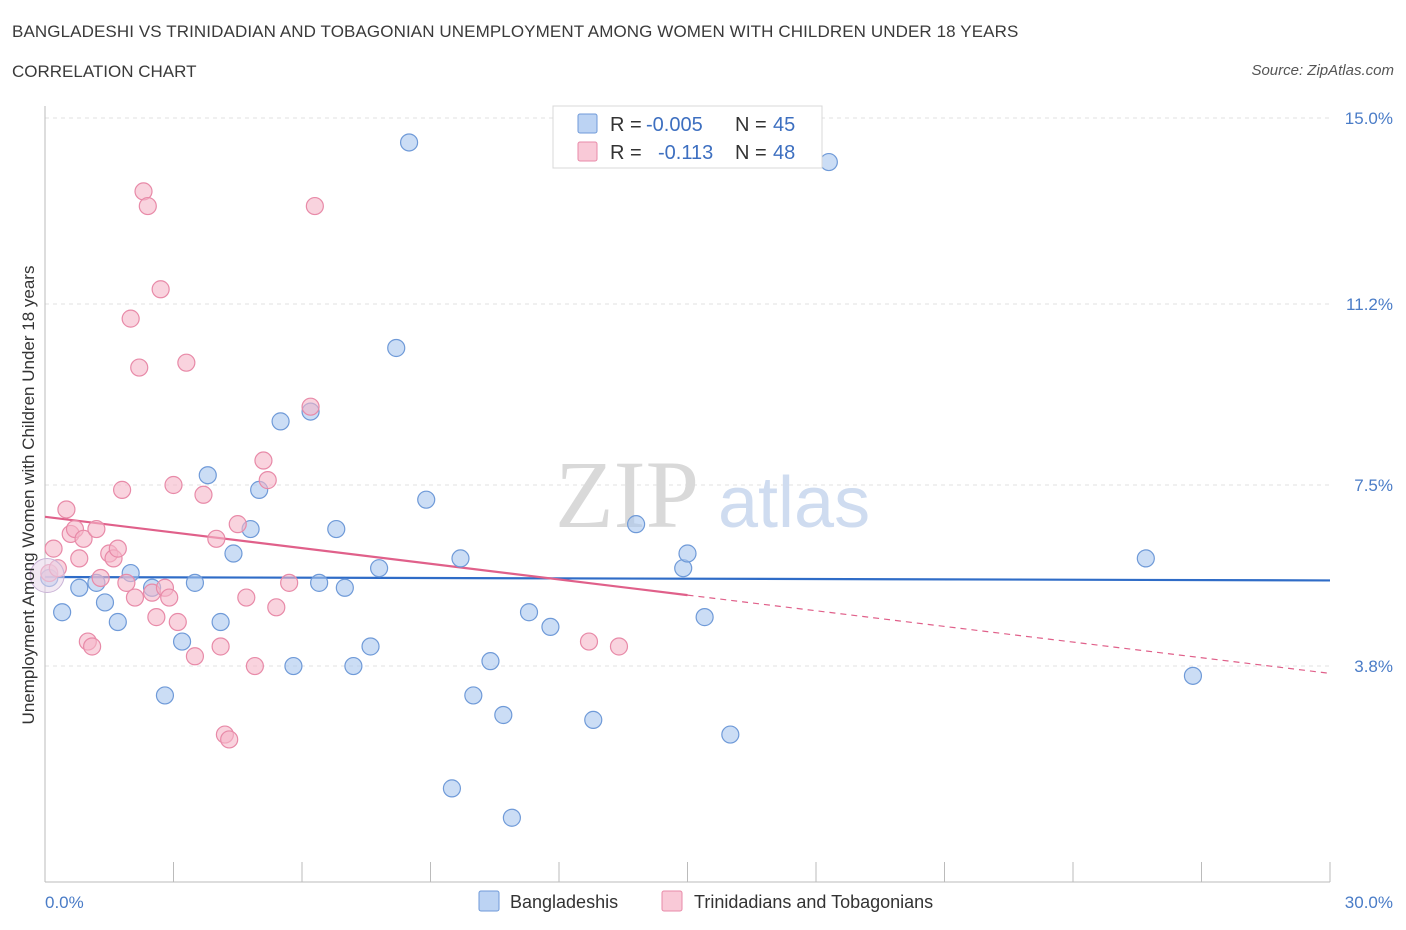 The height and width of the screenshot is (930, 1406). What do you see at coordinates (47, 576) in the screenshot?
I see `point-cluster-origin` at bounding box center [47, 576].